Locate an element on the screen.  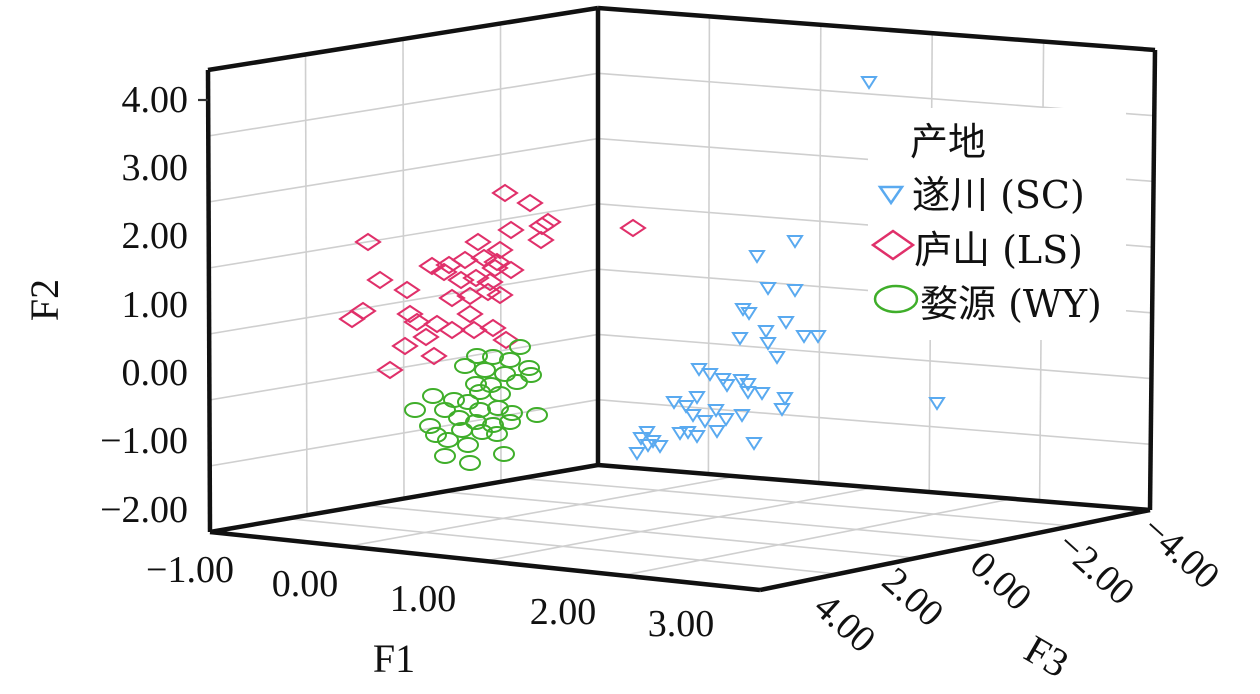
legend-entry-wy: 婺源 (WY) is located at coordinates (987, 304).